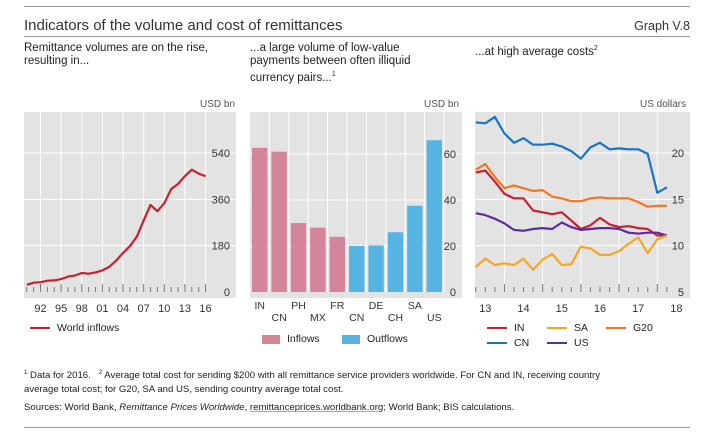 The height and width of the screenshot is (435, 712). I want to click on legend-item-in: IN, so click(506, 328).